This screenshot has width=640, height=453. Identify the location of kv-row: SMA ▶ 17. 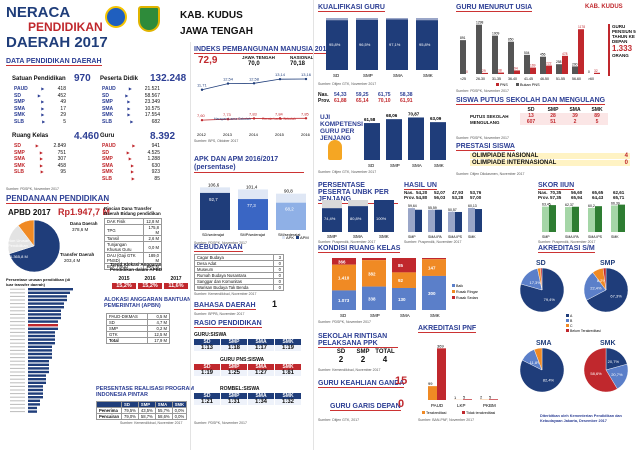
(40, 109).